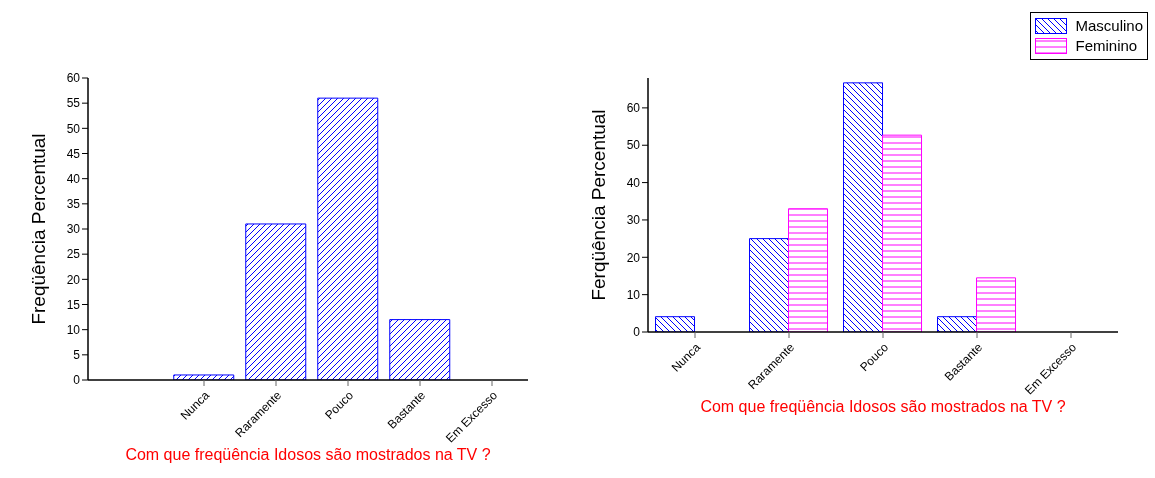  Describe the element at coordinates (73, 153) in the screenshot. I see `y-tick-label: 45` at that location.